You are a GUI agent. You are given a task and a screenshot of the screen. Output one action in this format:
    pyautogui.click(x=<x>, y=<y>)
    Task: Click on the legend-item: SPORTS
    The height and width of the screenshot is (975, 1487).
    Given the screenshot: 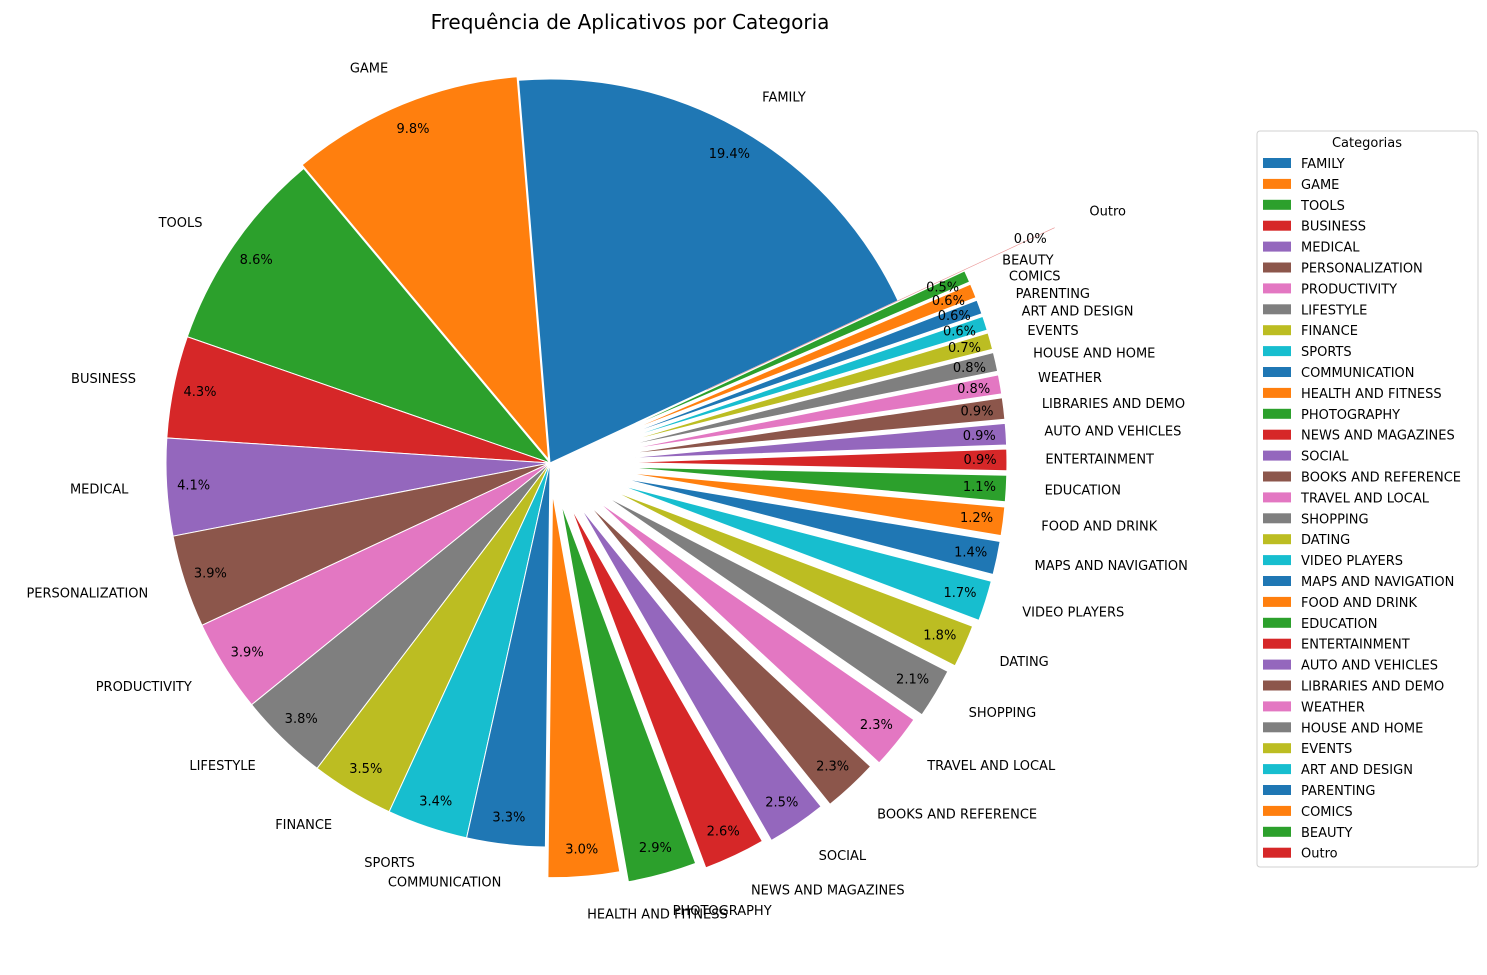 What is the action you would take?
    pyautogui.click(x=1307, y=352)
    